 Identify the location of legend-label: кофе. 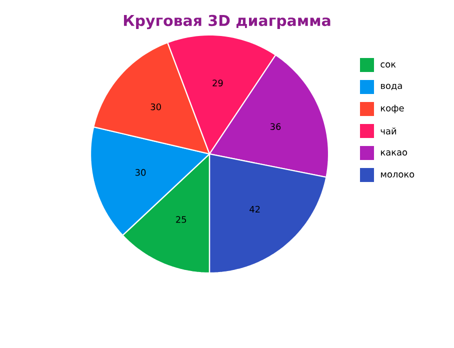
(392, 109).